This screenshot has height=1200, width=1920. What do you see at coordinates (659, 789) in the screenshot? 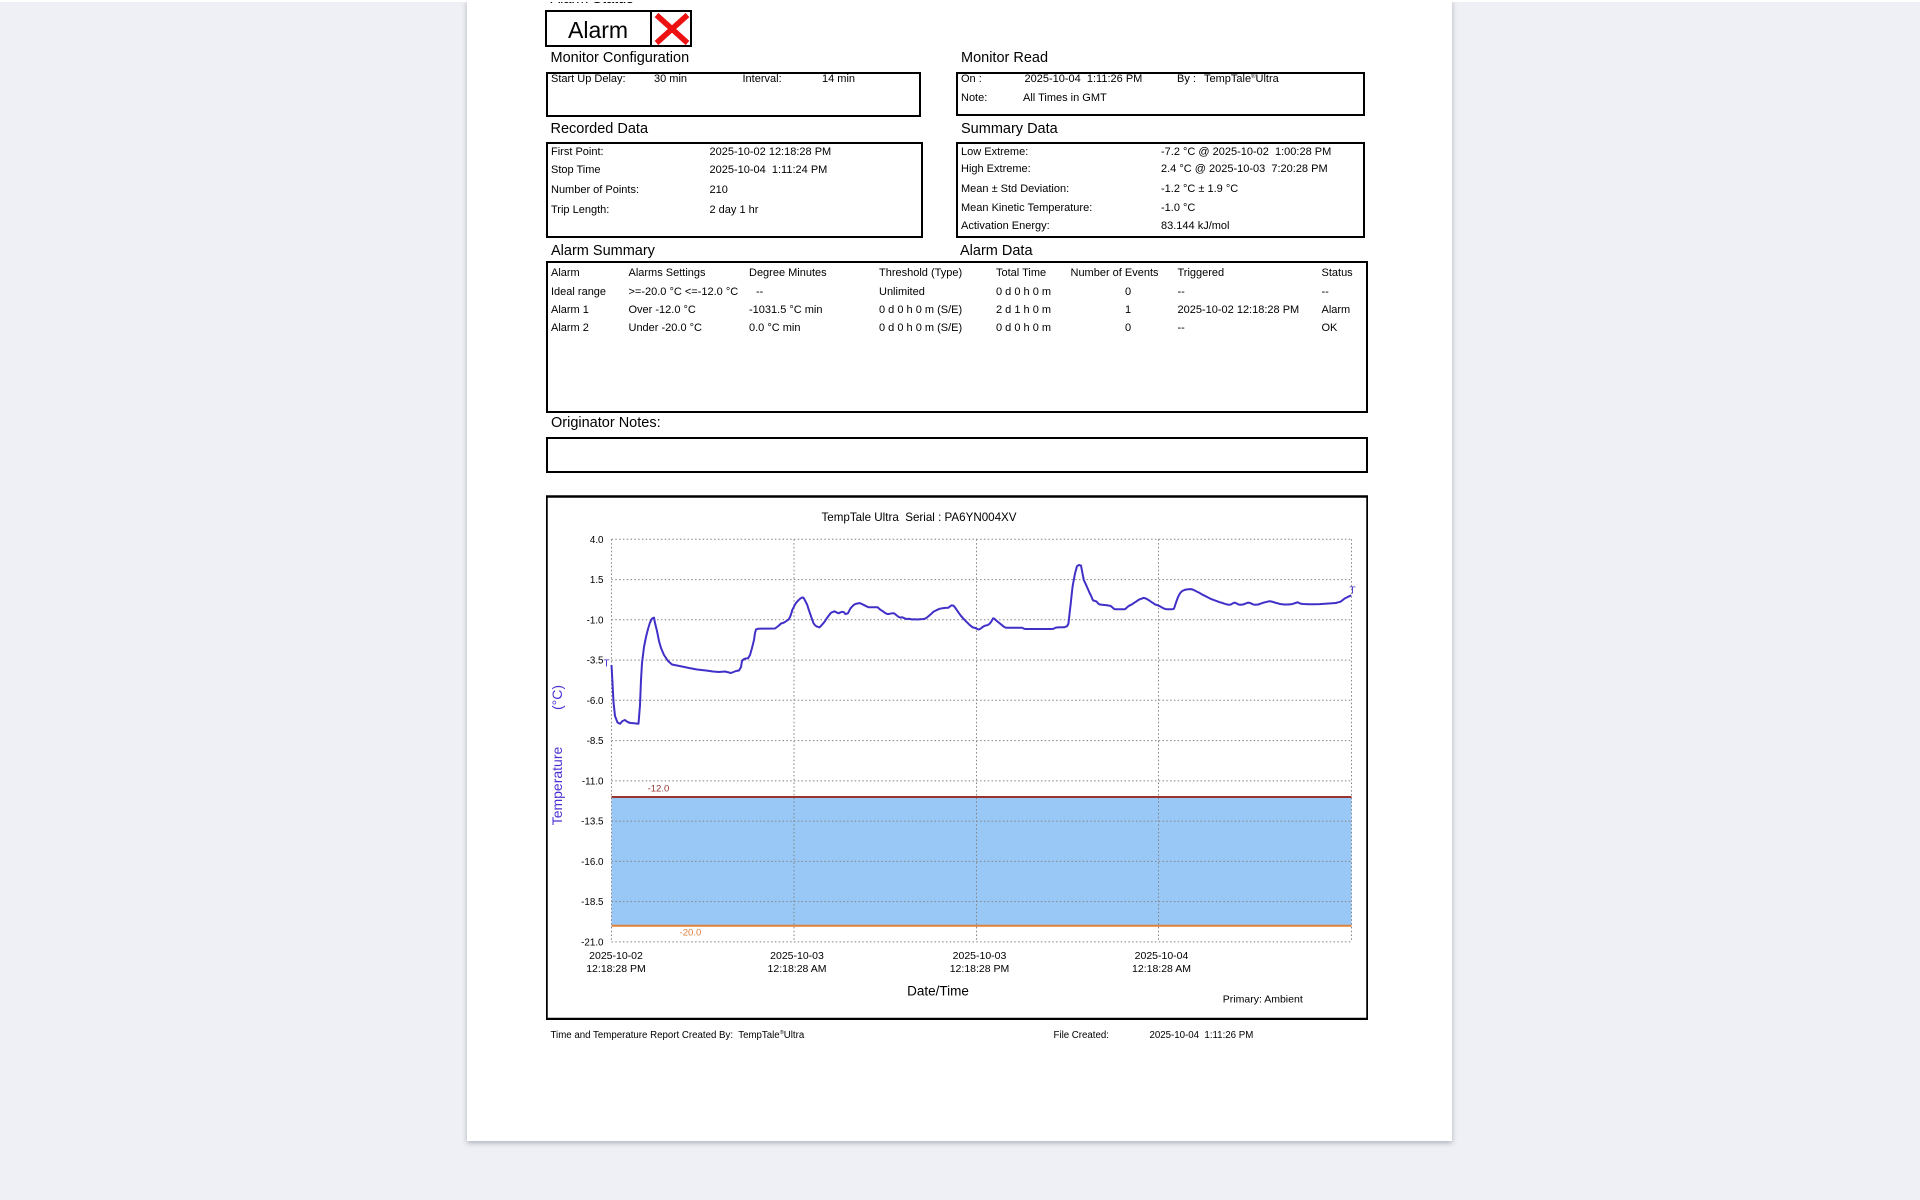
I see `svg-text: -12.0` at bounding box center [659, 789].